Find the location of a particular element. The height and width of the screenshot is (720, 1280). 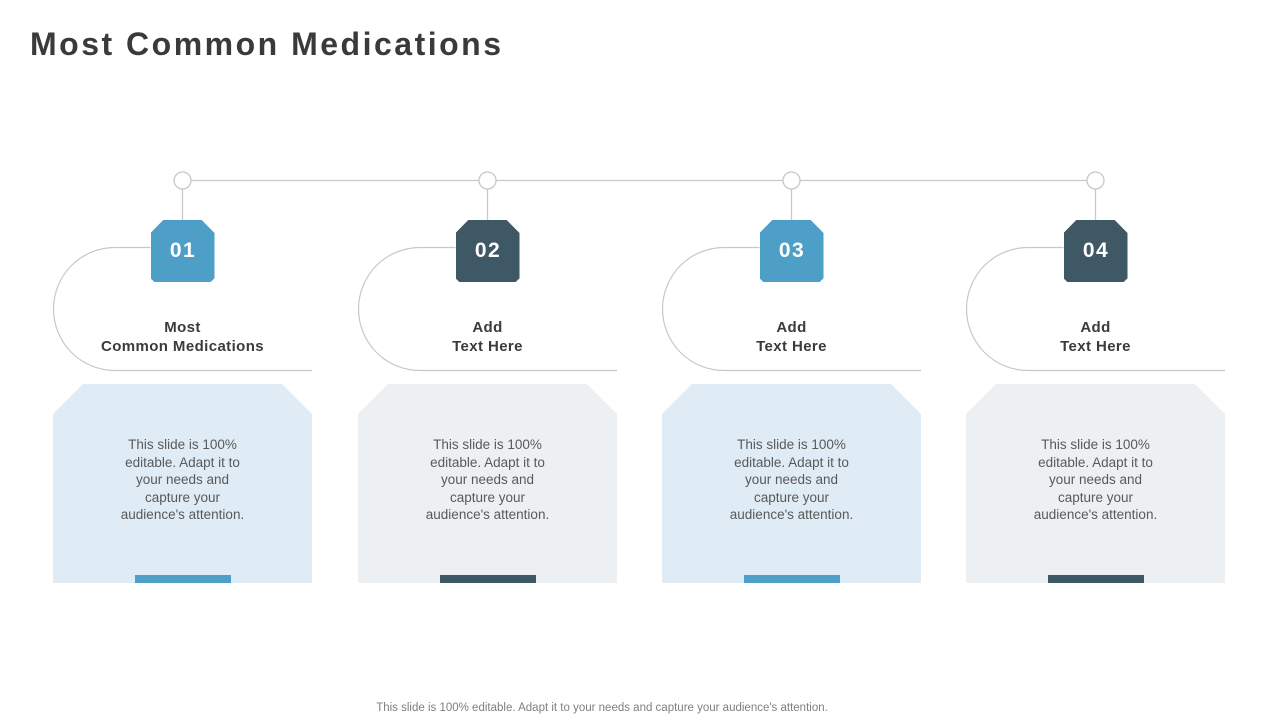

step-number-tag: 04 is located at coordinates (1095, 251).